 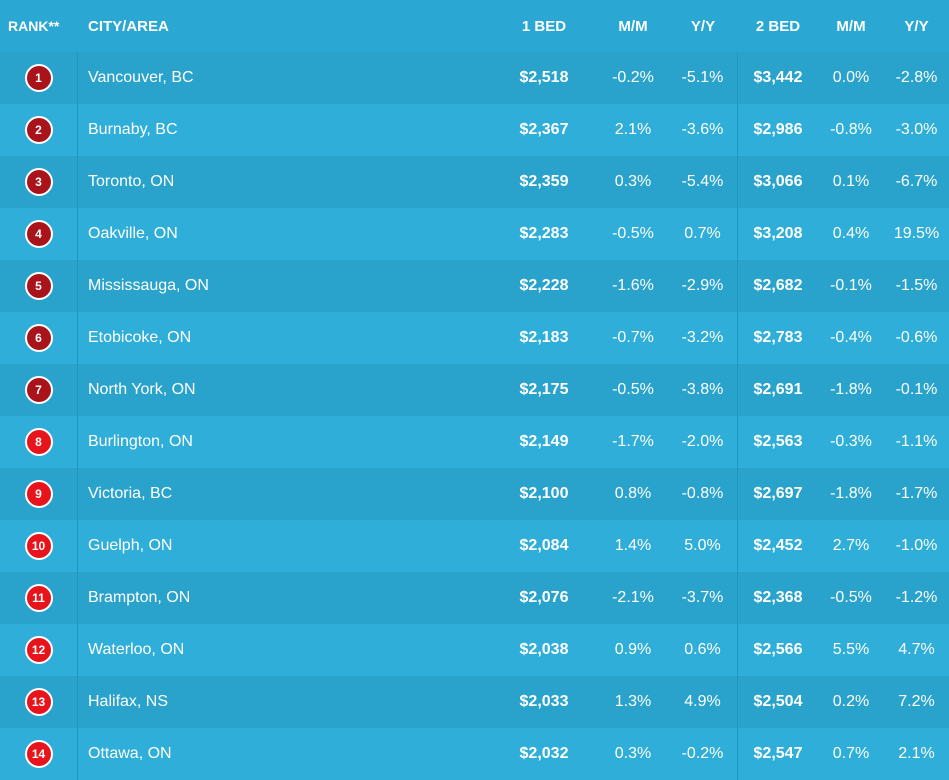 I want to click on two-bed-month-change: 0.1%, so click(x=851, y=181).